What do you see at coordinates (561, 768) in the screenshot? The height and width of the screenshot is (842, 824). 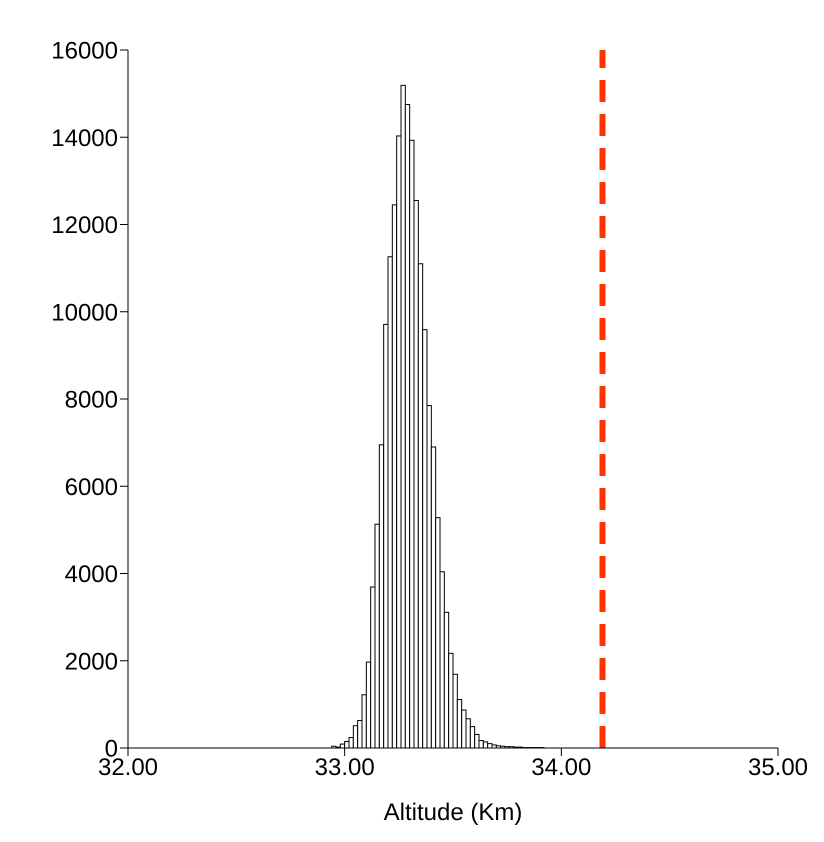 I see `x-tick-label: 34.00` at bounding box center [561, 768].